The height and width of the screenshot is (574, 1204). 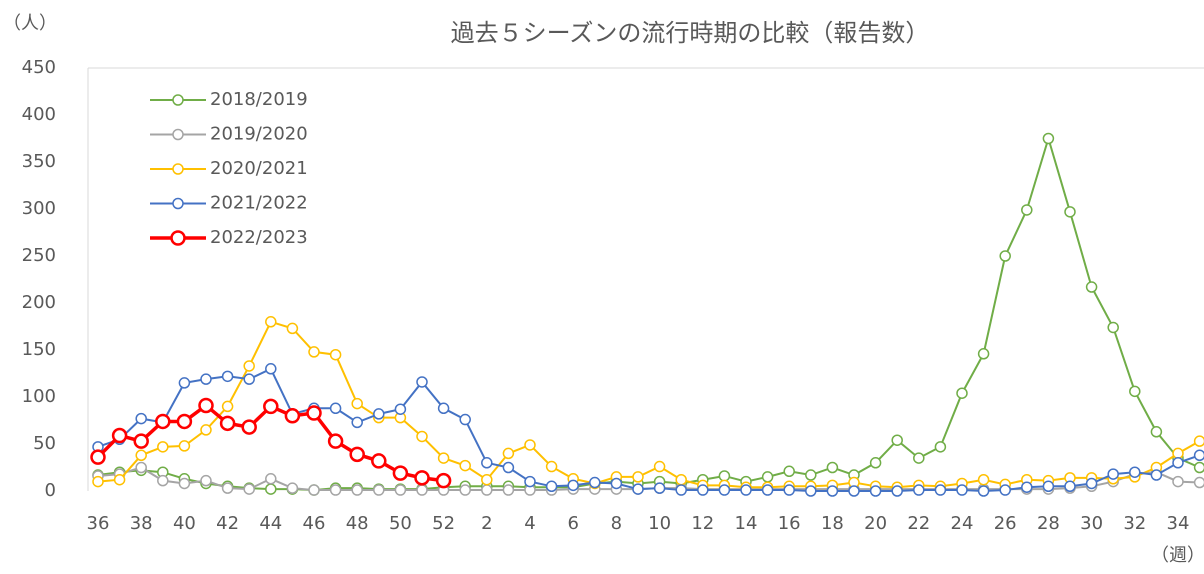 What do you see at coordinates (659, 523) in the screenshot?
I see `x-tick-label: 10` at bounding box center [659, 523].